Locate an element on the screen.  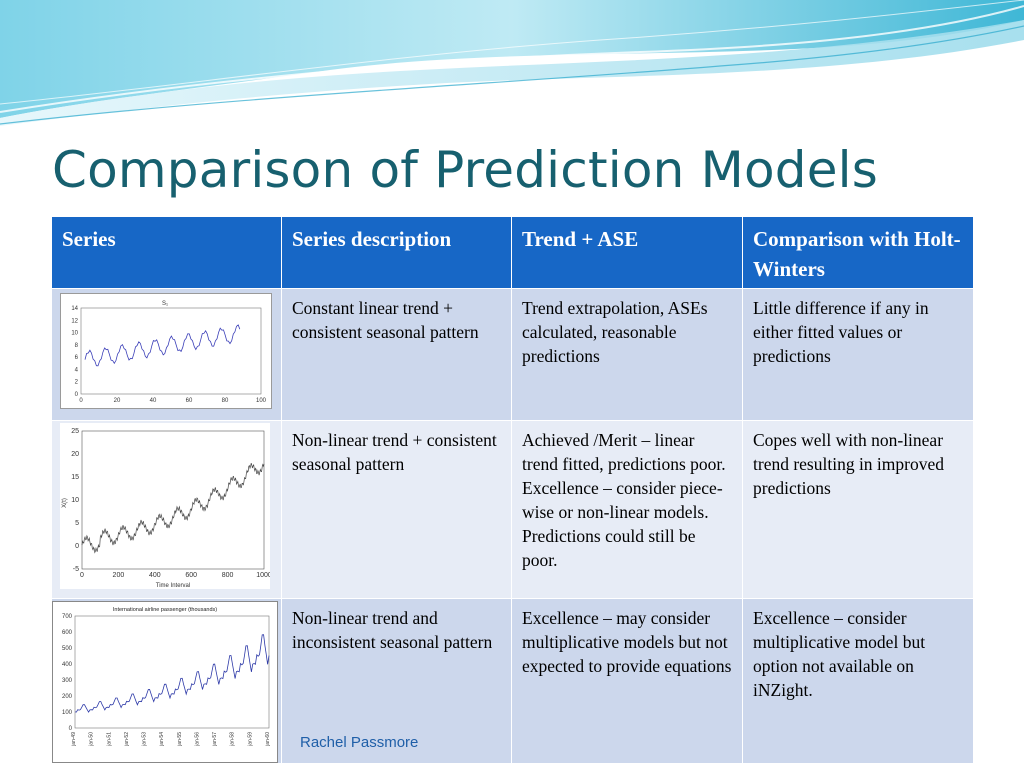
header-trend-ase: Trend + ASE is located at coordinates (627, 252).